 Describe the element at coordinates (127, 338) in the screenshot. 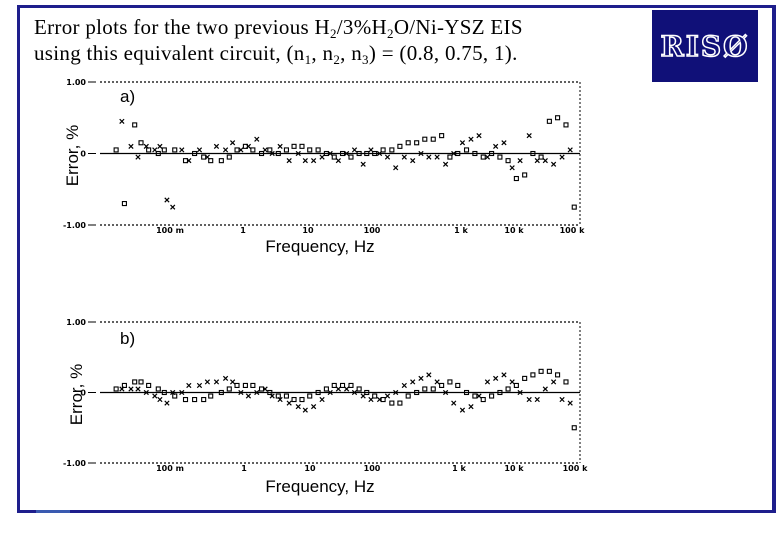

I see `panel-label: b)` at that location.